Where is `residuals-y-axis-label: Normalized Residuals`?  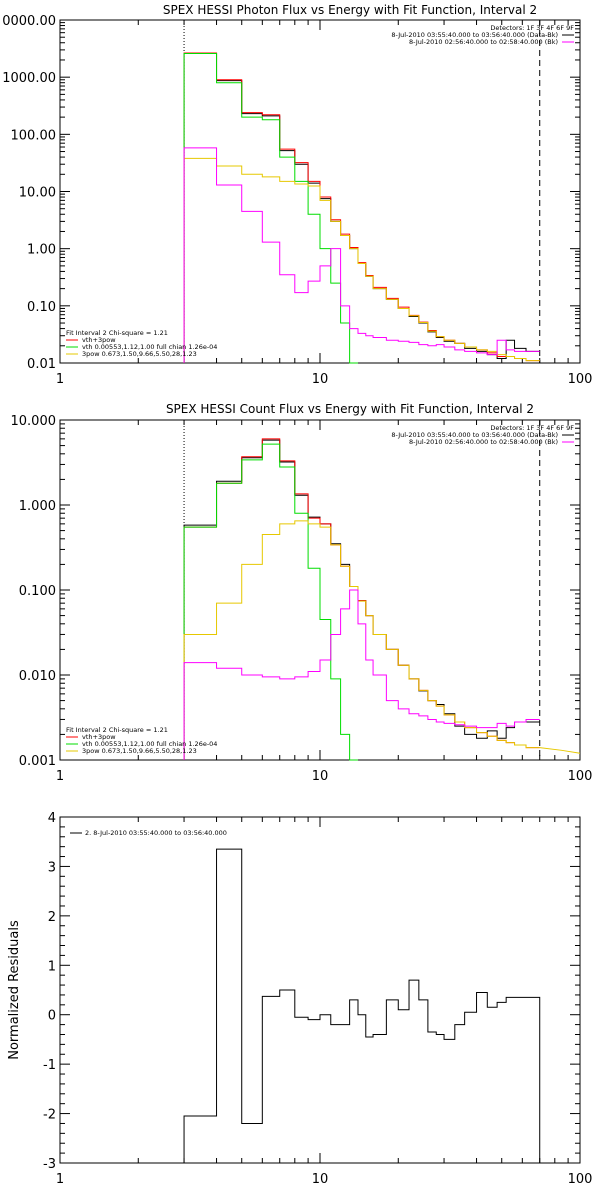
residuals-y-axis-label: Normalized Residuals is located at coordinates (14, 990).